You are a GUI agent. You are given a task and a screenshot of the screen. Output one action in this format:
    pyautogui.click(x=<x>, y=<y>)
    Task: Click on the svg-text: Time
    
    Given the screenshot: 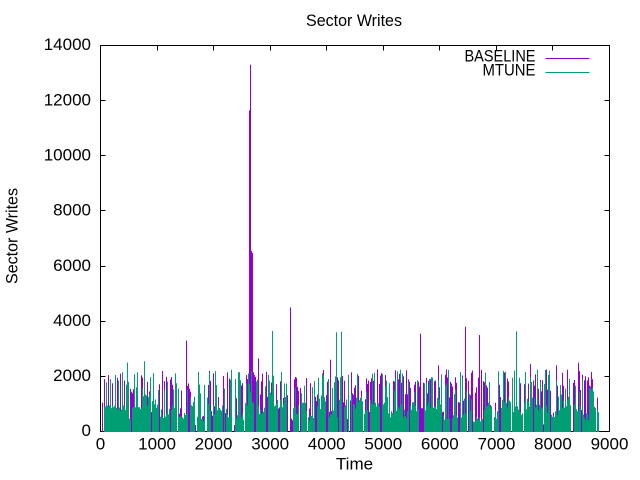 What is the action you would take?
    pyautogui.click(x=354, y=464)
    